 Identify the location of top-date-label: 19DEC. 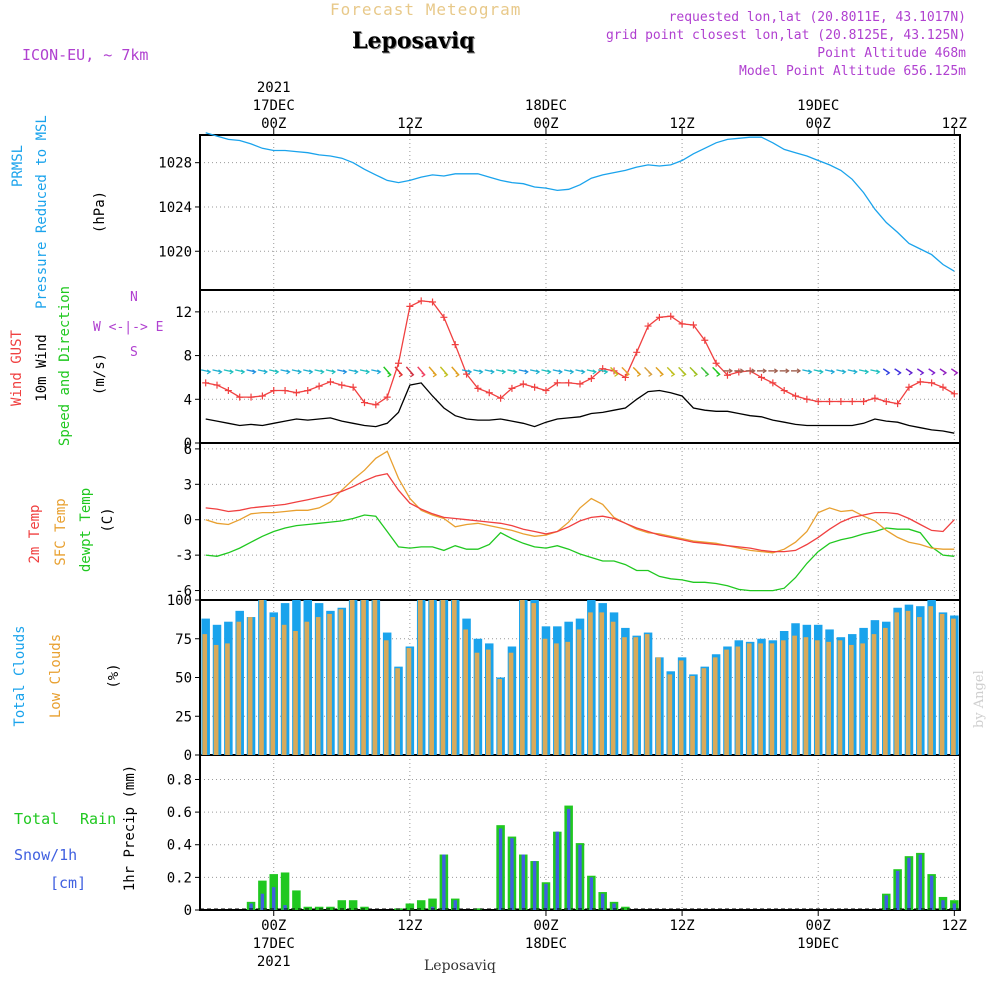
(818, 106).